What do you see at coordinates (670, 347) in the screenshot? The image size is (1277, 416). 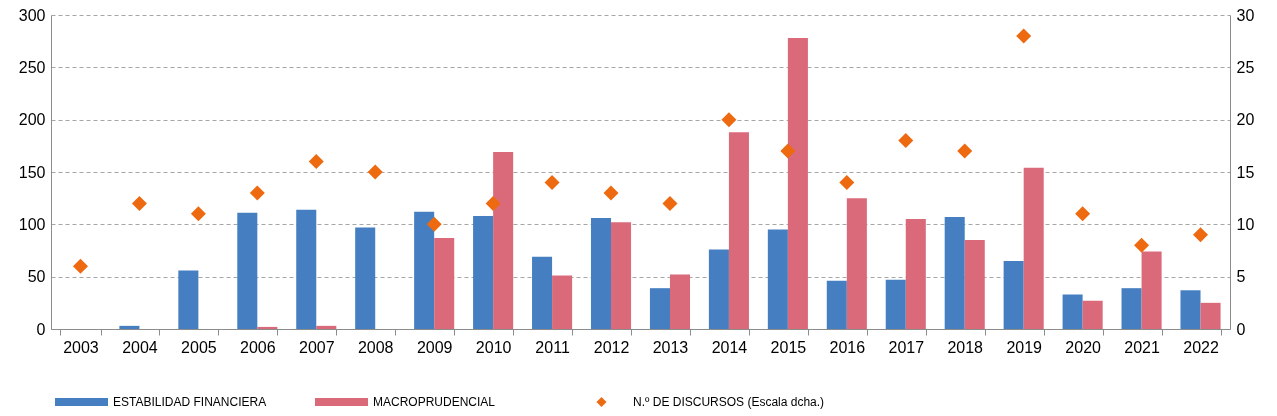 I see `x-tick-label: 2013` at bounding box center [670, 347].